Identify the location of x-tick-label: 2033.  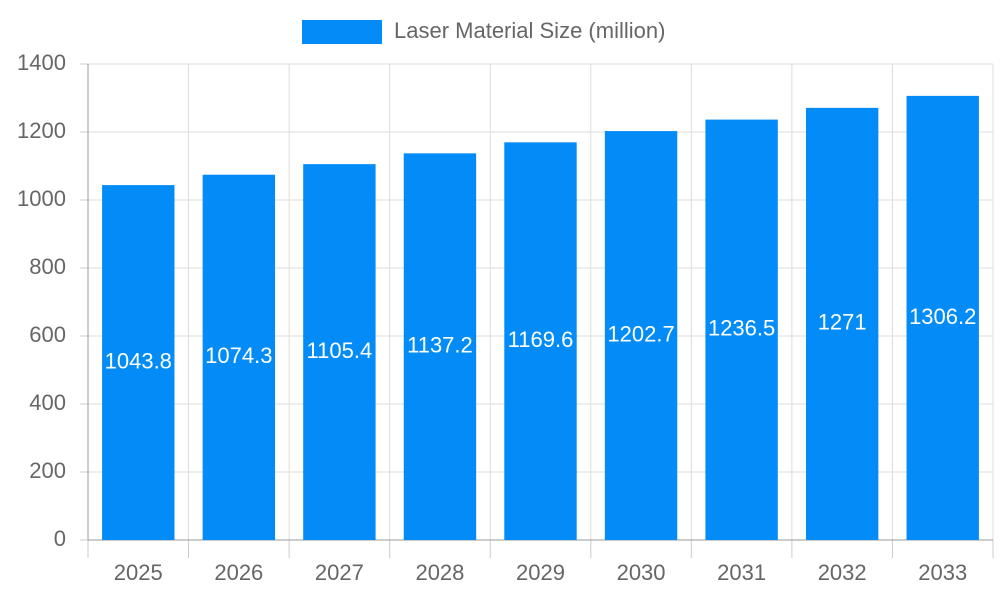
(942, 572).